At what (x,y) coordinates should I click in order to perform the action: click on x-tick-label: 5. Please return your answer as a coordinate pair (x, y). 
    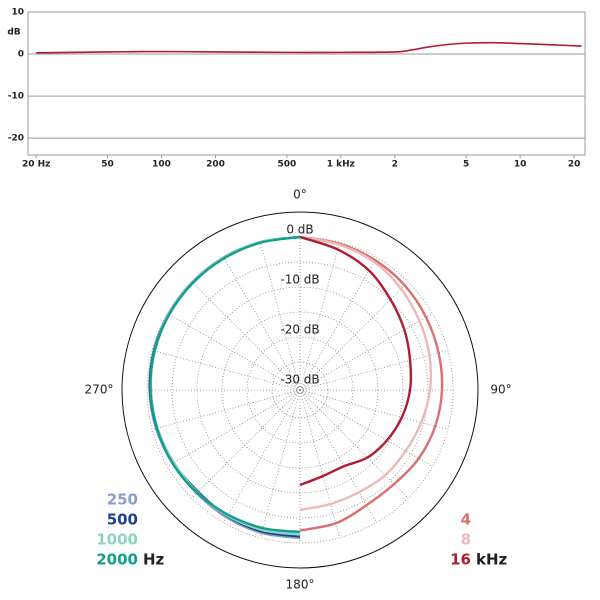
    Looking at the image, I should click on (466, 165).